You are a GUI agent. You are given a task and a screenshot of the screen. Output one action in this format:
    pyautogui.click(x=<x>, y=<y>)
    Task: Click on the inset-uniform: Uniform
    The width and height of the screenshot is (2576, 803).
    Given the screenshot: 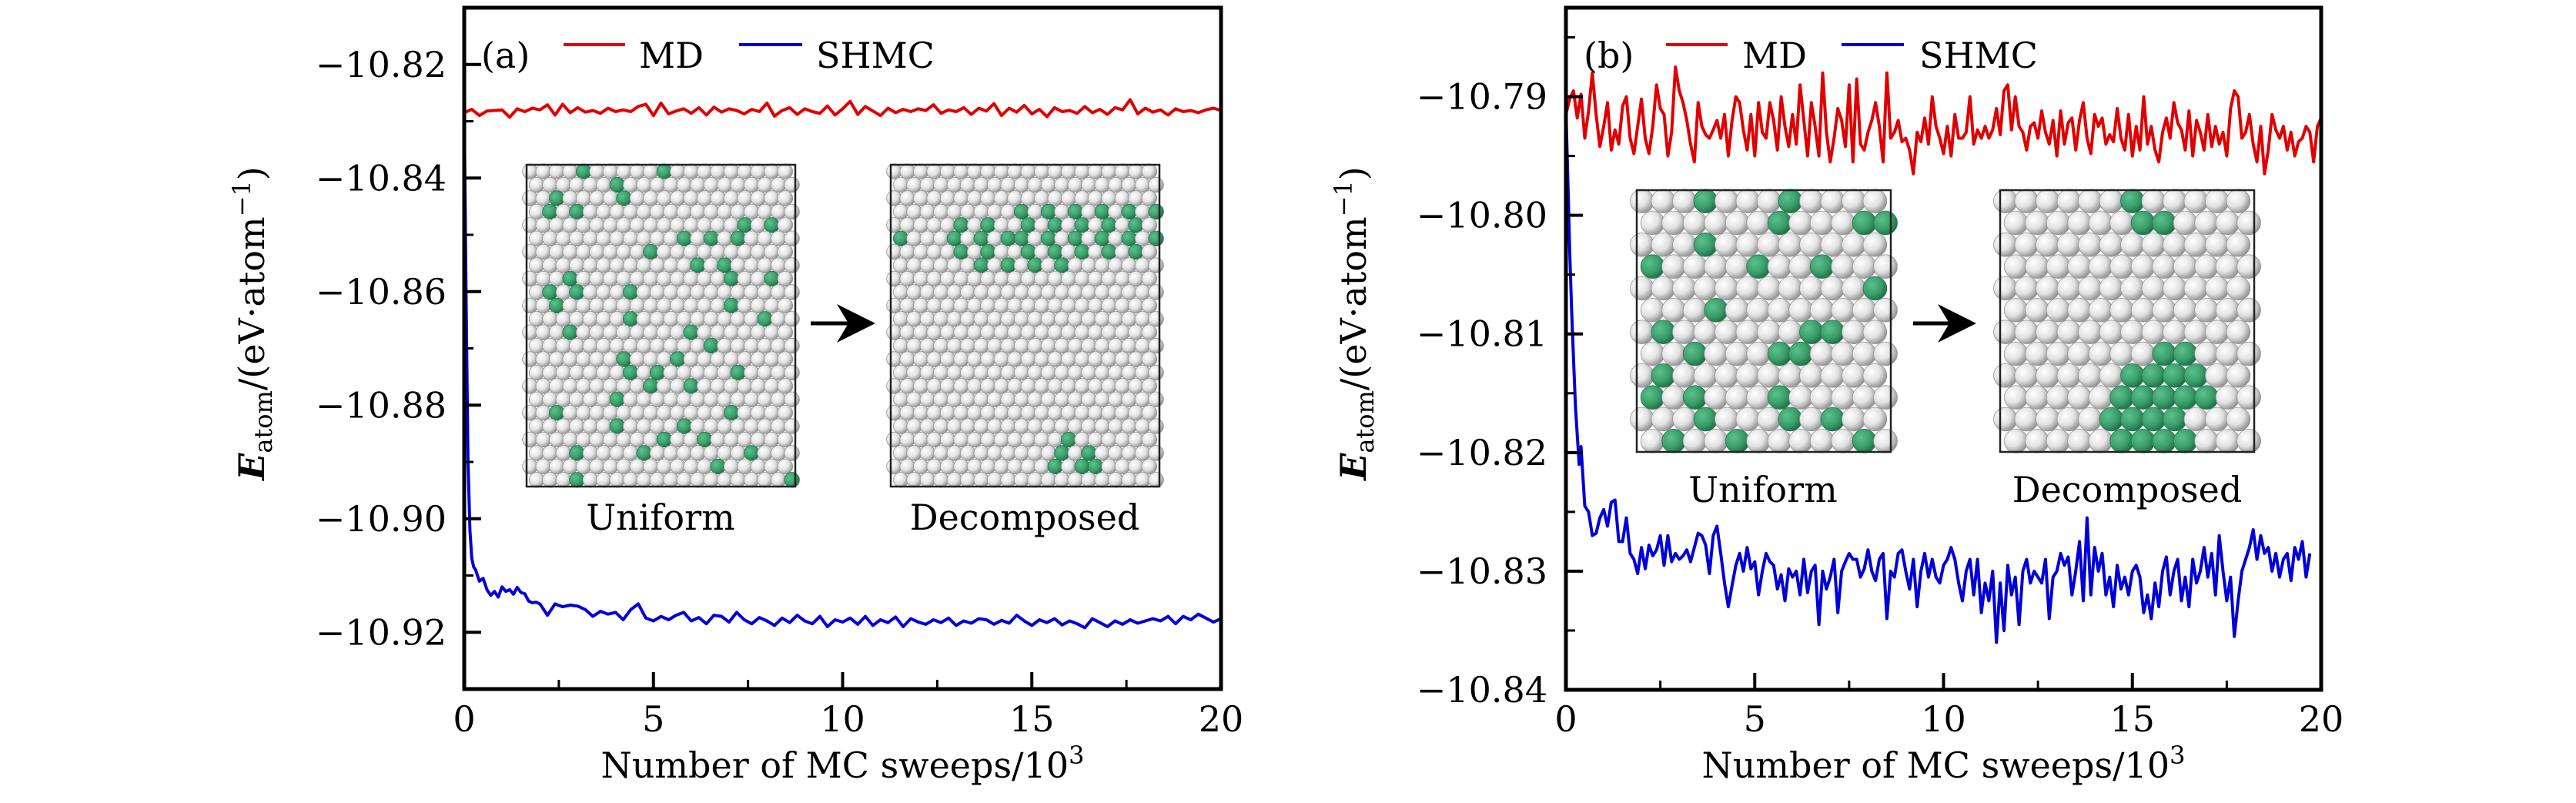 What is the action you would take?
    pyautogui.click(x=661, y=350)
    